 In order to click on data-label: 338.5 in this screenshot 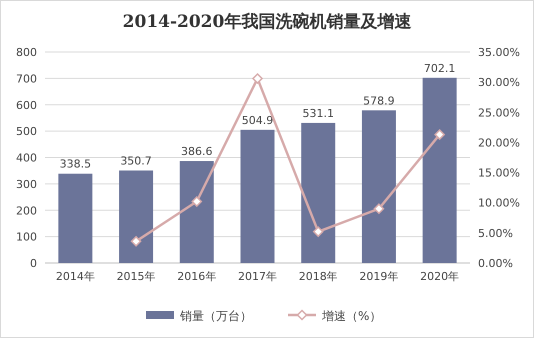, I will do `click(76, 164)`.